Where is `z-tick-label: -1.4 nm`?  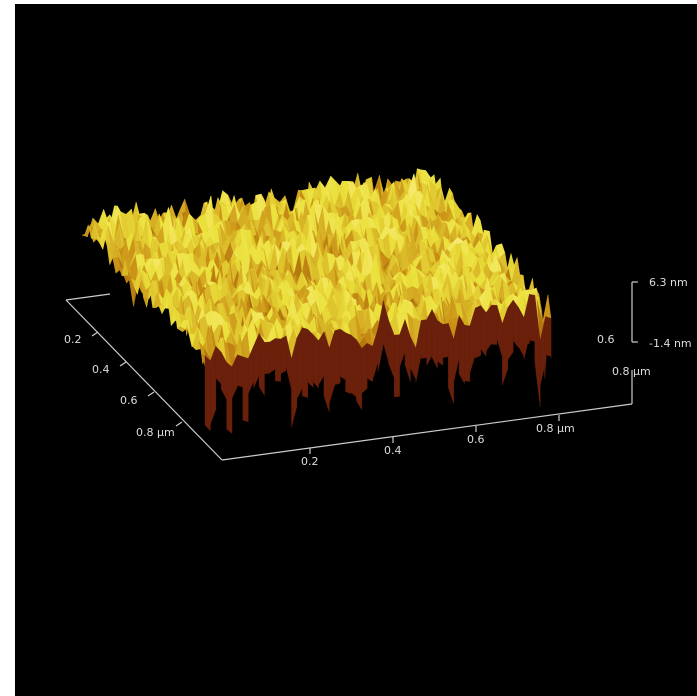 z-tick-label: -1.4 nm is located at coordinates (670, 343).